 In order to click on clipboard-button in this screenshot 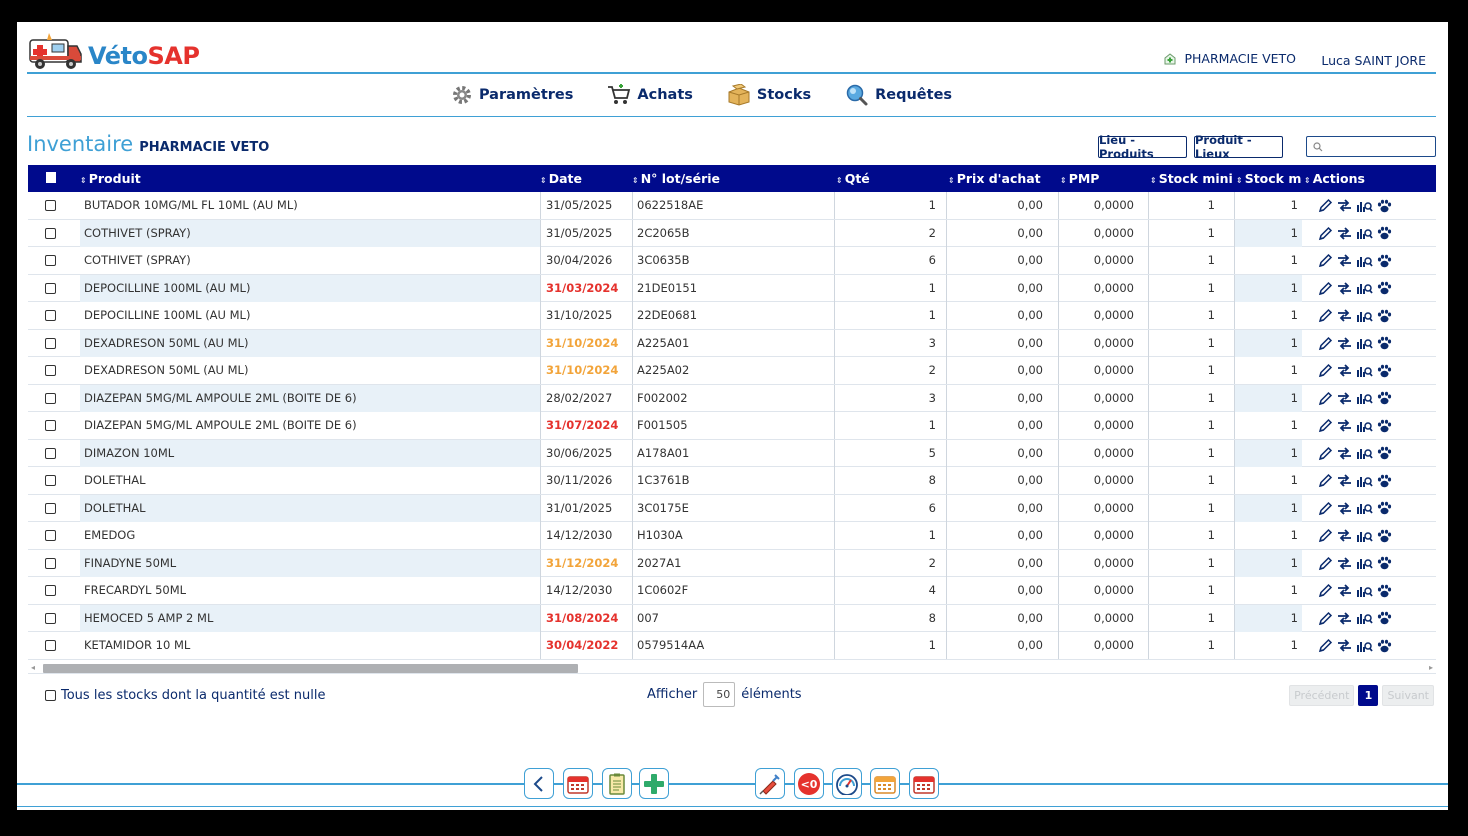, I will do `click(617, 783)`.